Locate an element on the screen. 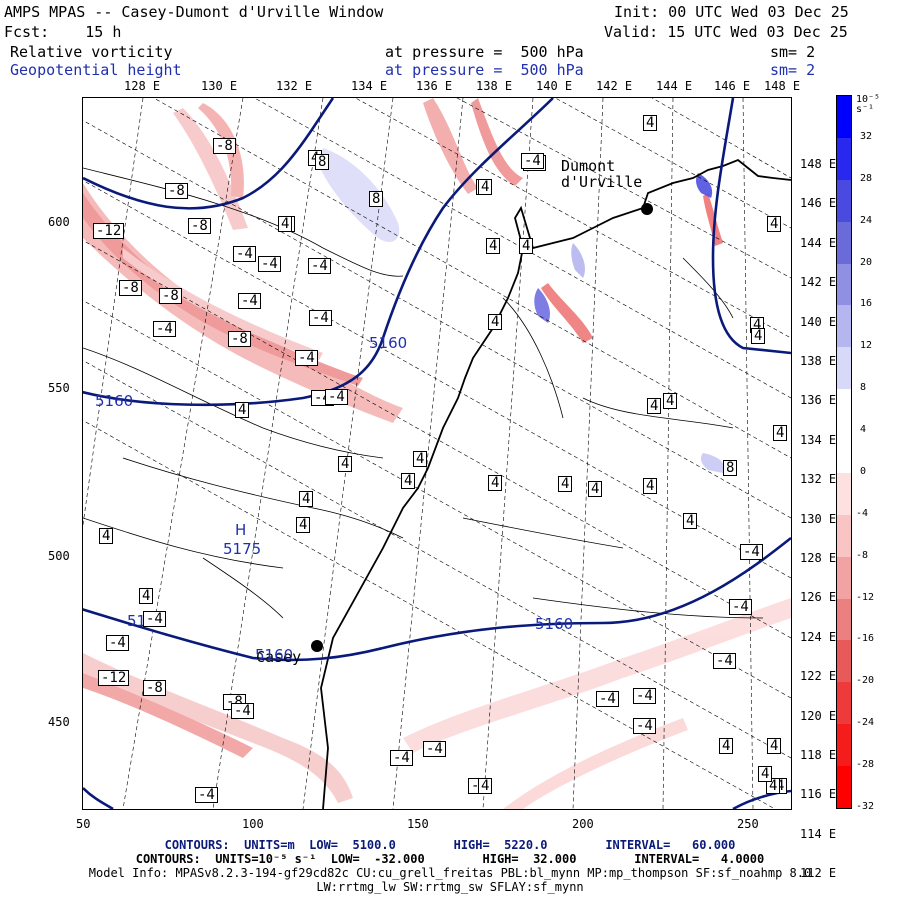  y-tick-label: 550 is located at coordinates (59, 388).